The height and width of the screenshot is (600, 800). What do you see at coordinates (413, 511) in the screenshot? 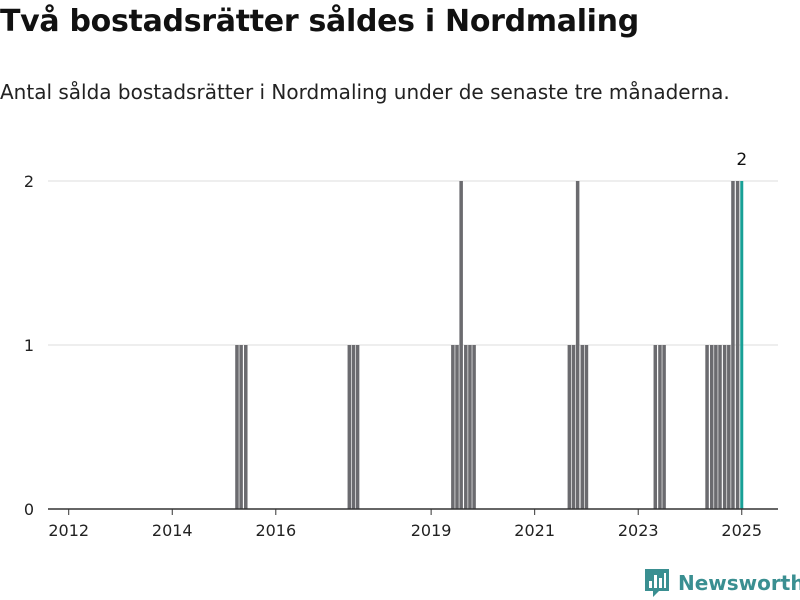
I see `axes` at bounding box center [413, 511].